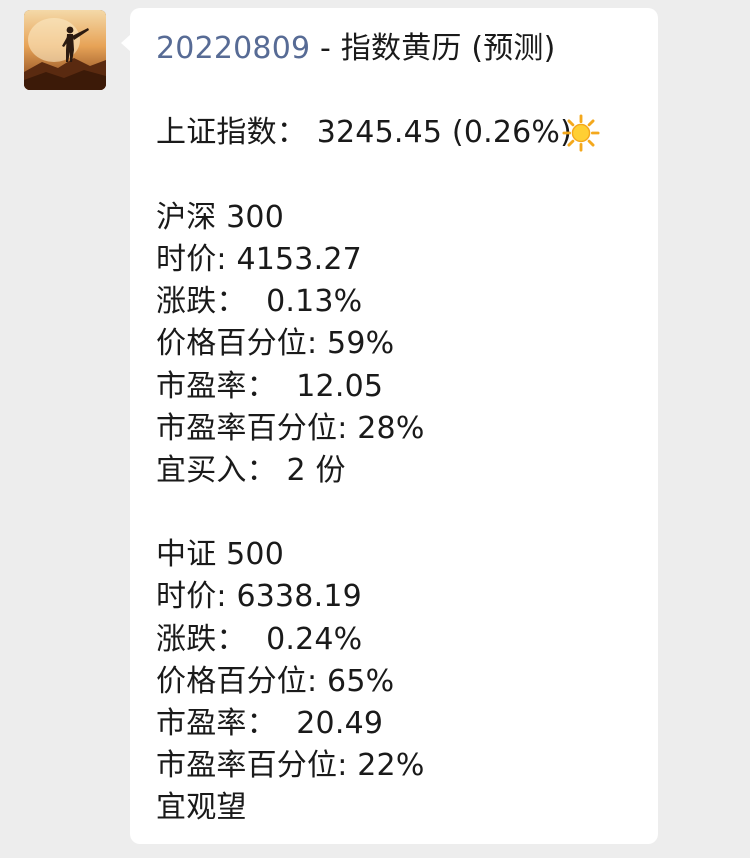 The height and width of the screenshot is (858, 750). What do you see at coordinates (290, 428) in the screenshot?
I see `hs300-pe-percentile: 市盈率百分位: 28%` at bounding box center [290, 428].